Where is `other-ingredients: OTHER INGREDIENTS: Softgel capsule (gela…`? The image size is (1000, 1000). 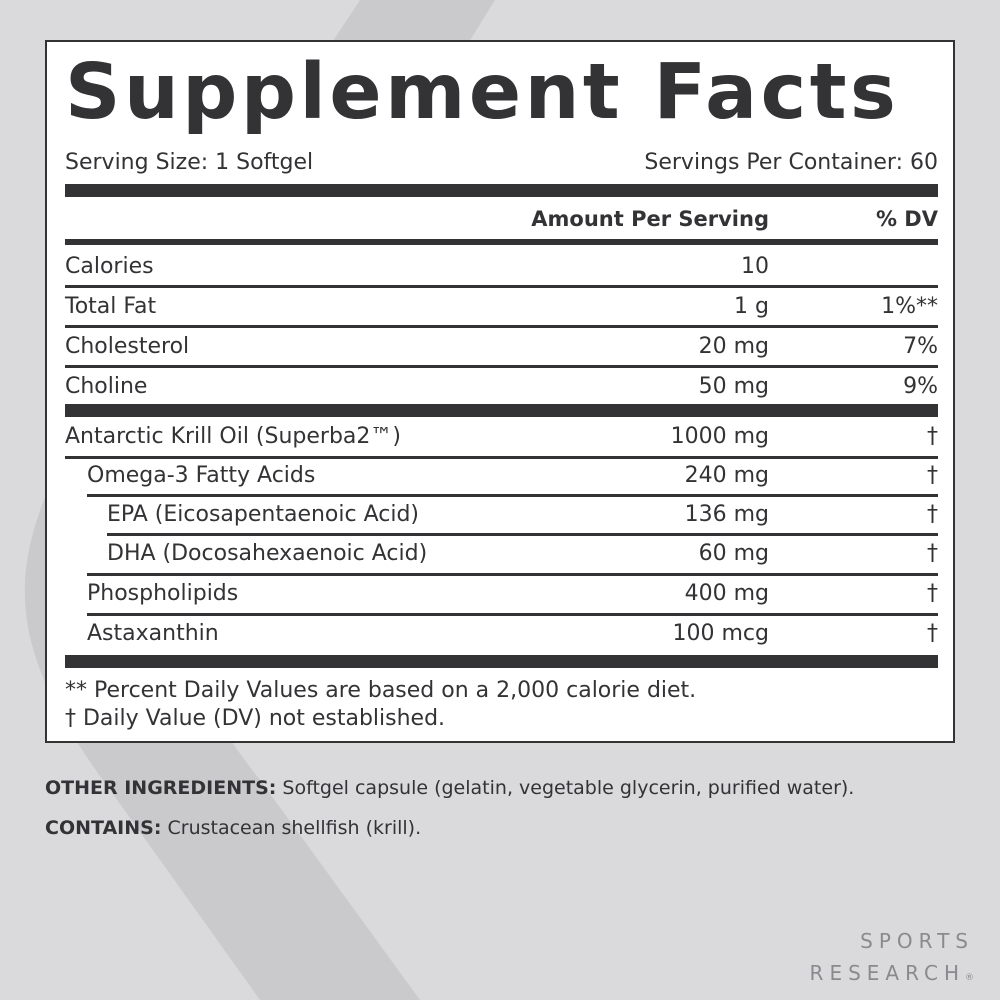 other-ingredients: OTHER INGREDIENTS: Softgel capsule (gela… is located at coordinates (449, 788).